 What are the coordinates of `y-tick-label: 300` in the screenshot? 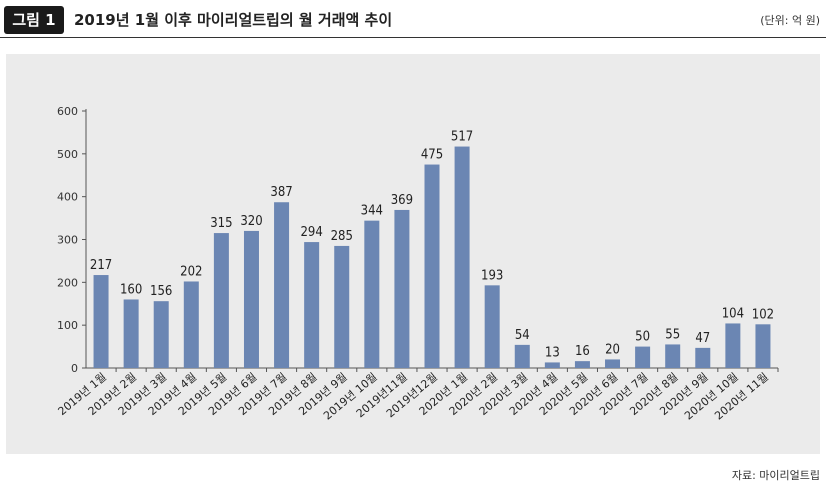 It's located at (67, 240).